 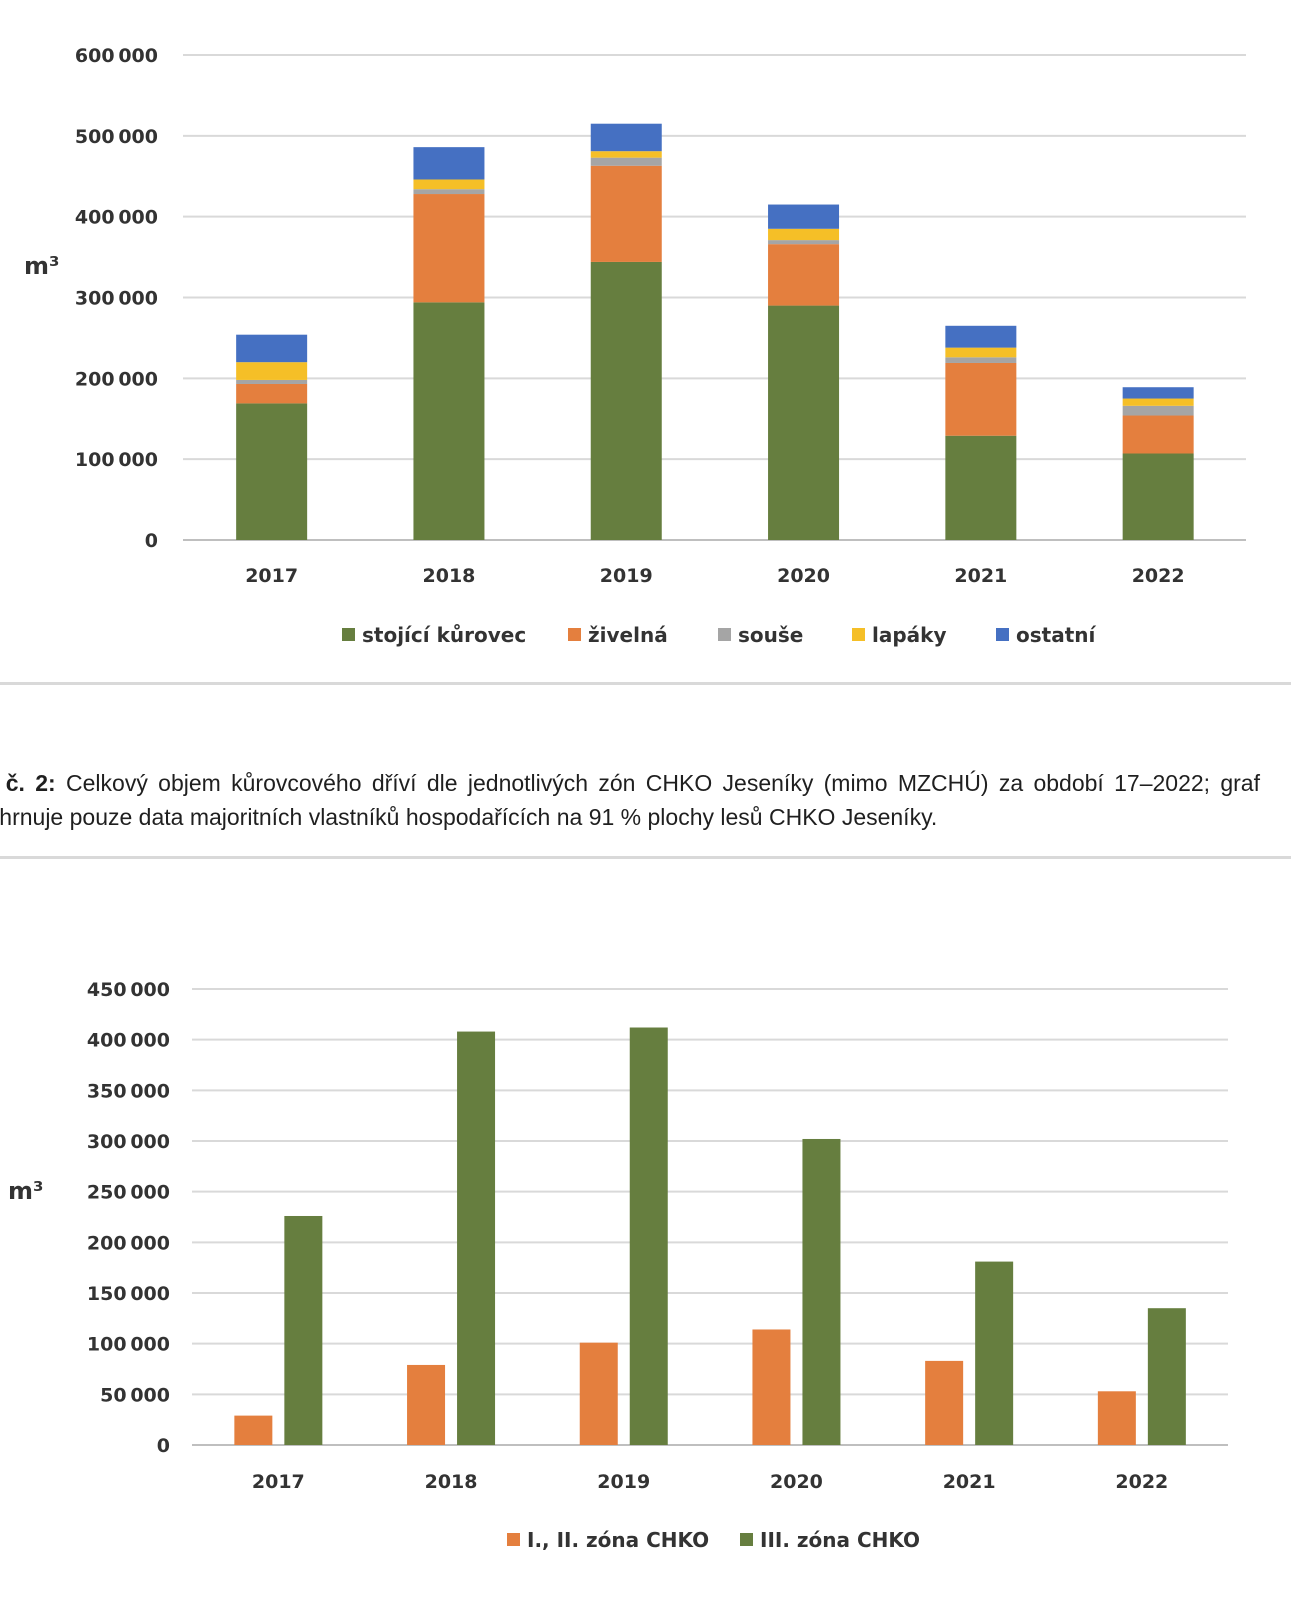 What do you see at coordinates (128, 990) in the screenshot?
I see `y-tick-label: 450 000` at bounding box center [128, 990].